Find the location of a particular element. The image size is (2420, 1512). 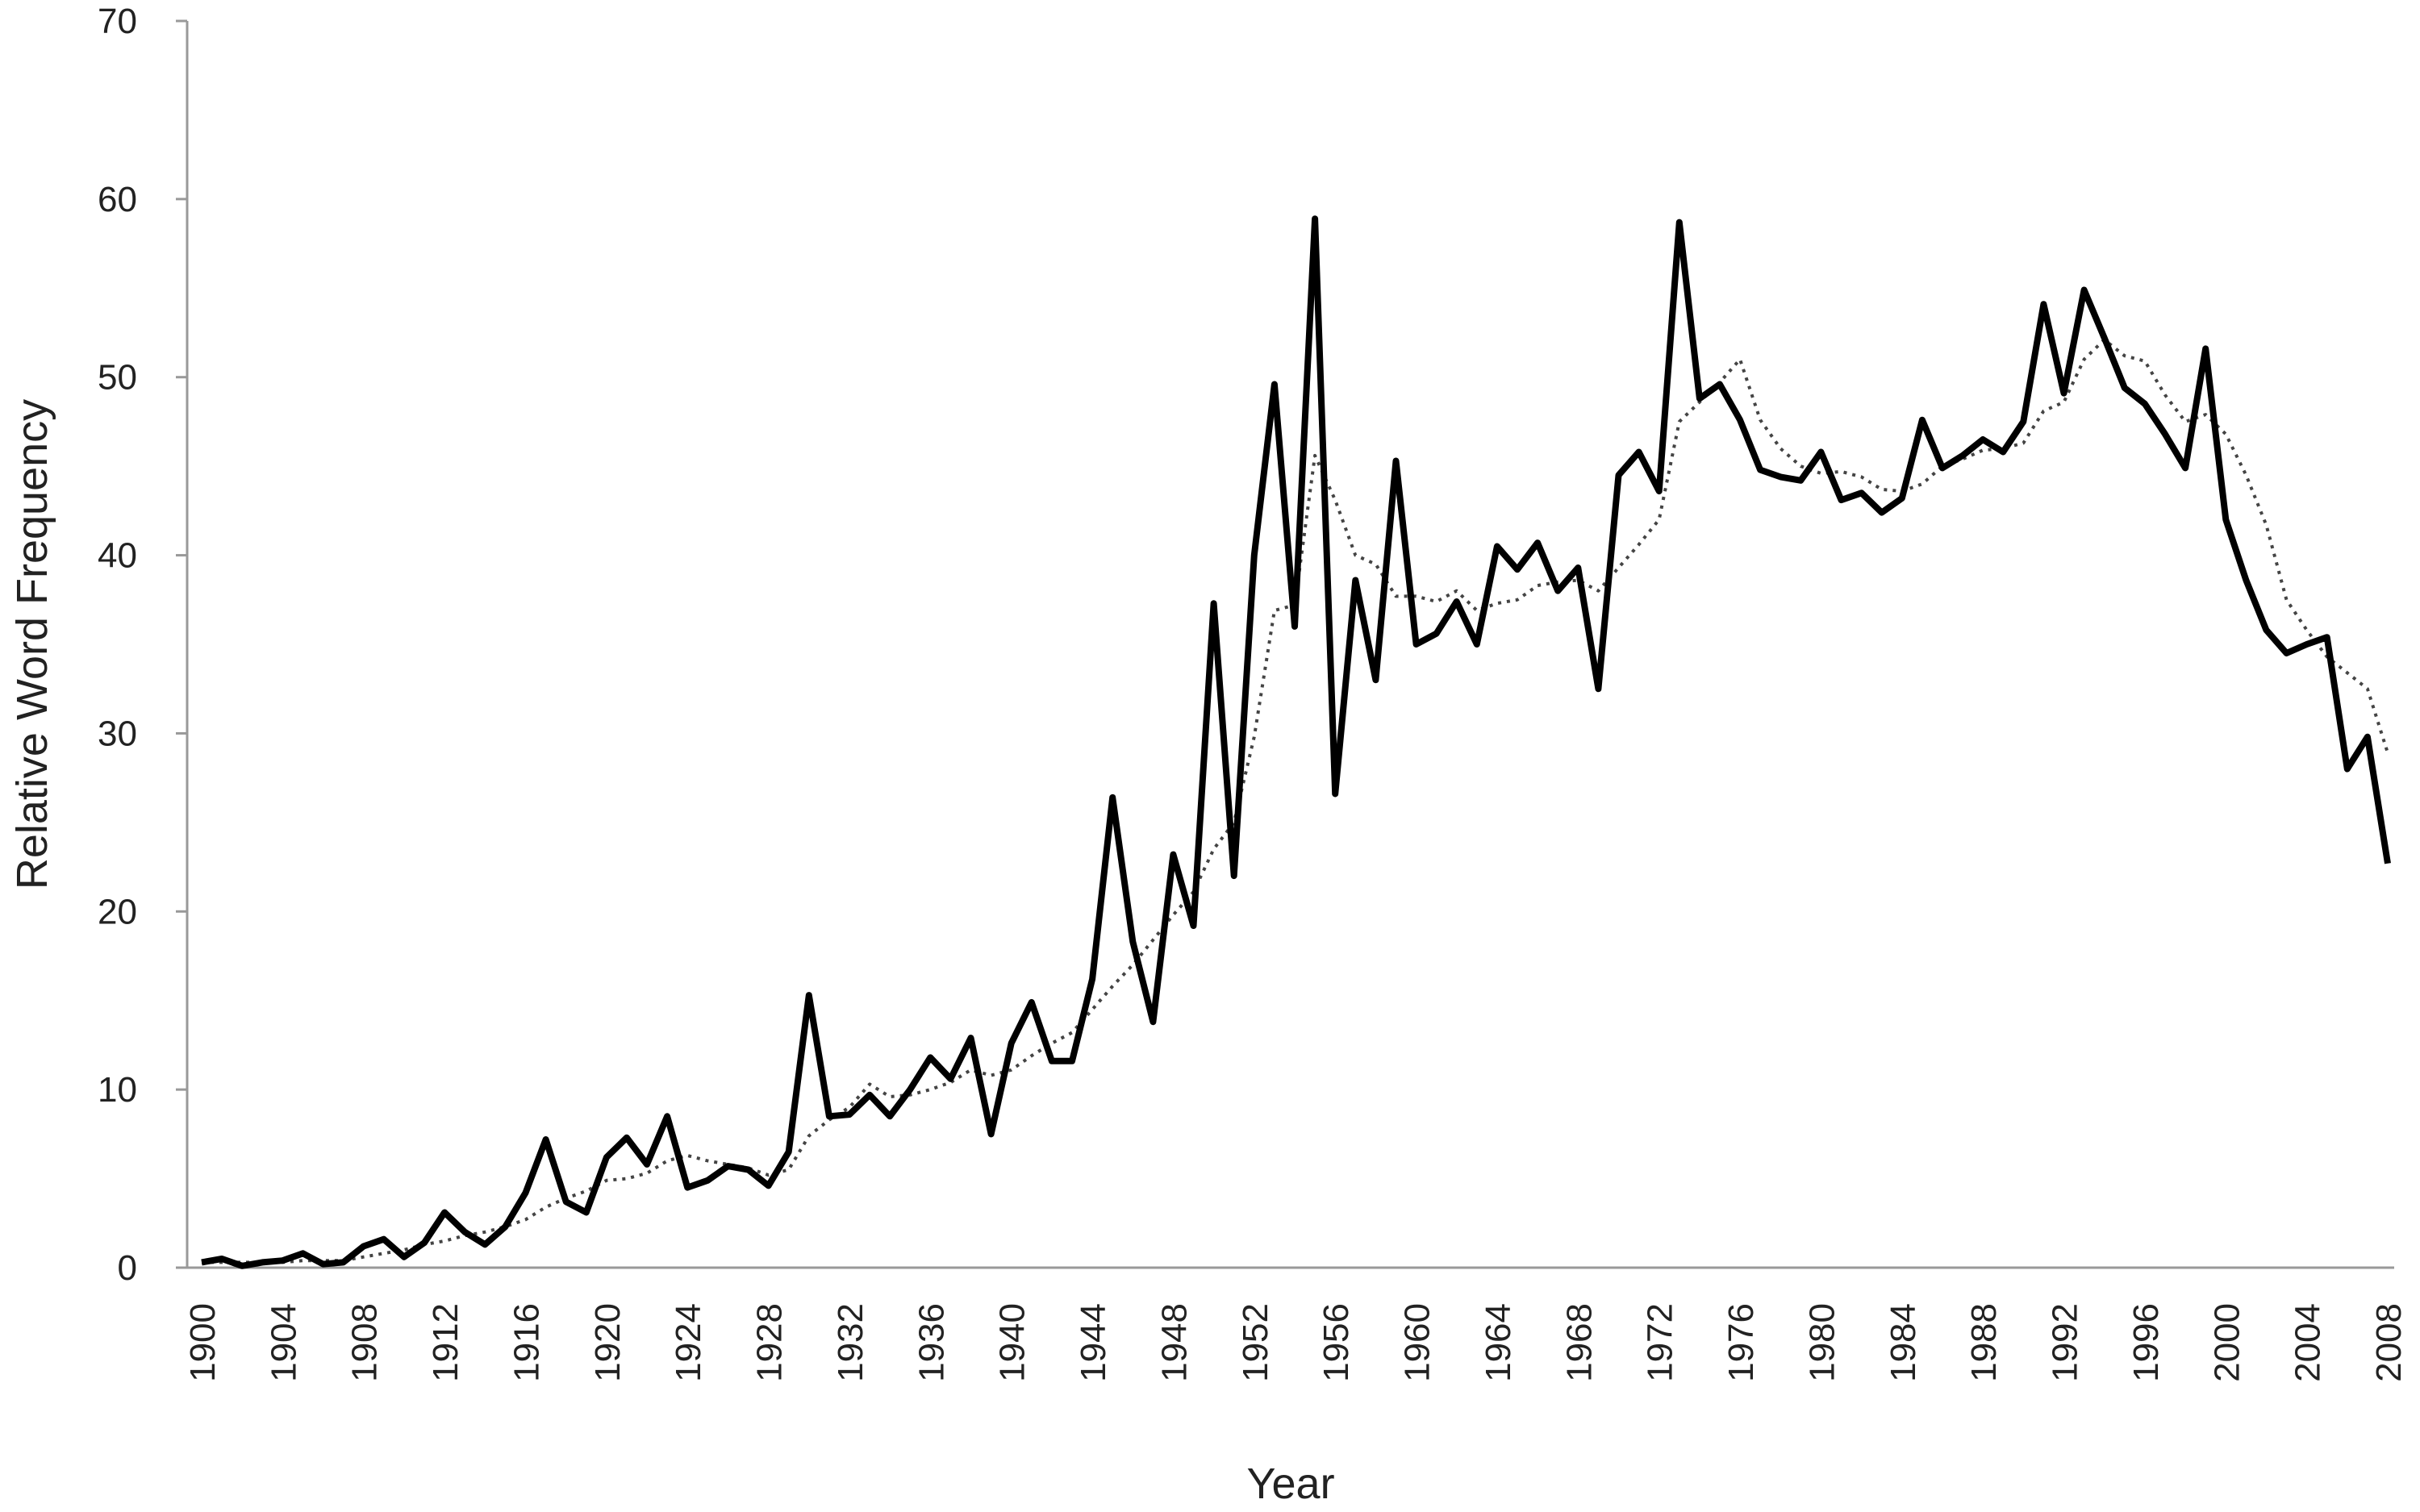

x-tick-label: 1912 is located at coordinates (446, 1342).